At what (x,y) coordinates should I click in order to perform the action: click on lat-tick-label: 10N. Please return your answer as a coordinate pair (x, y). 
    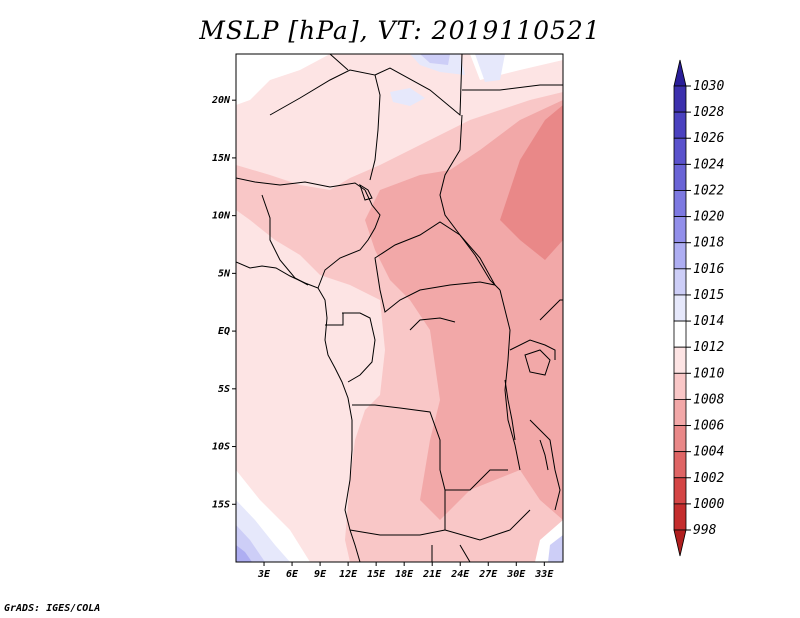
    Looking at the image, I should click on (221, 216).